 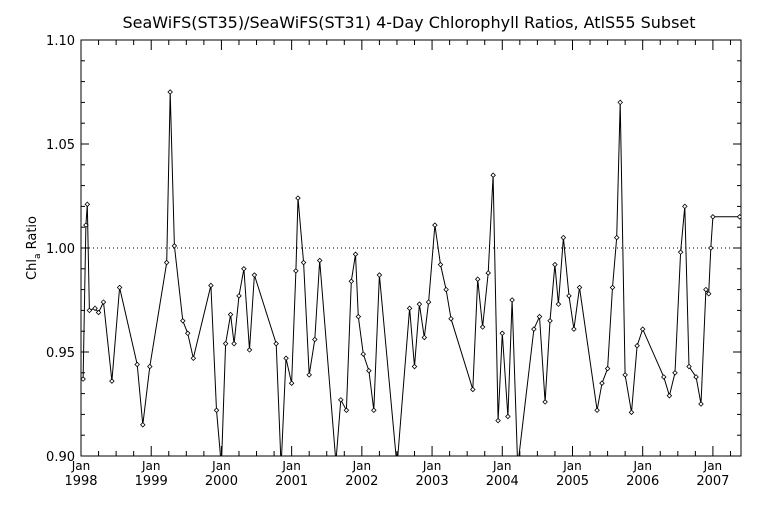 I want to click on y-tick-label: 1.10, so click(x=60, y=41).